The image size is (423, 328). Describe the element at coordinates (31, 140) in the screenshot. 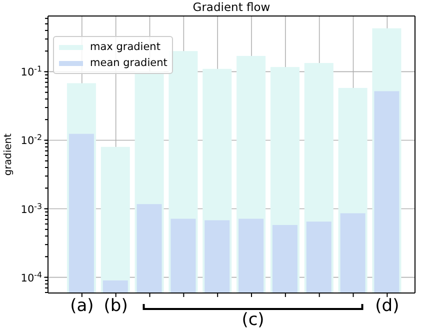

I see `y-tick-label: 10$^{-2}$` at that location.